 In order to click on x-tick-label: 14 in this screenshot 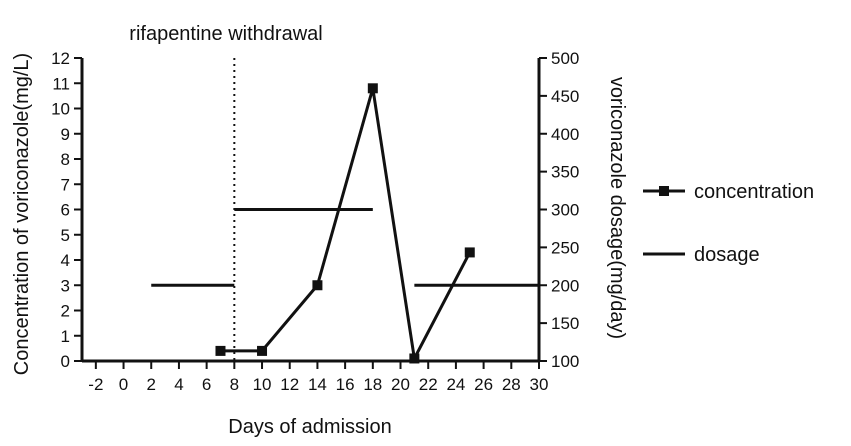, I will do `click(317, 384)`.